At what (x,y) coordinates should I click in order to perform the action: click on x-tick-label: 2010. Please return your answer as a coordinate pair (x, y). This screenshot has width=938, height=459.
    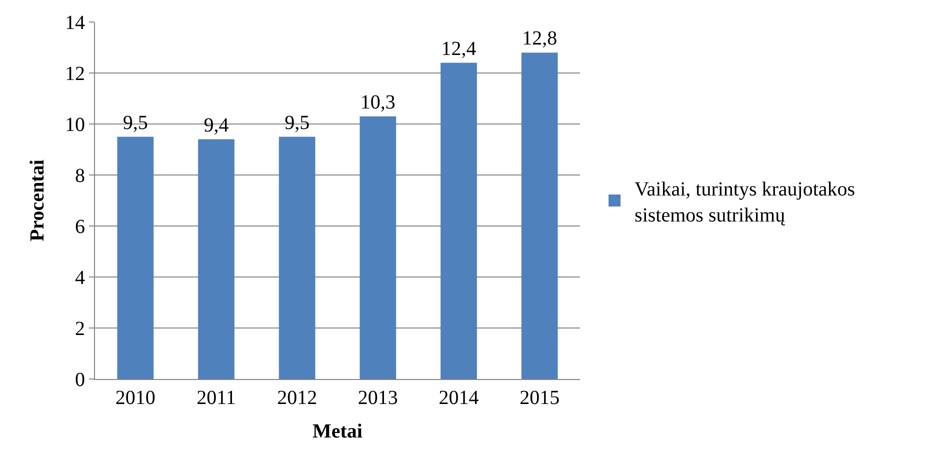
    Looking at the image, I should click on (135, 398).